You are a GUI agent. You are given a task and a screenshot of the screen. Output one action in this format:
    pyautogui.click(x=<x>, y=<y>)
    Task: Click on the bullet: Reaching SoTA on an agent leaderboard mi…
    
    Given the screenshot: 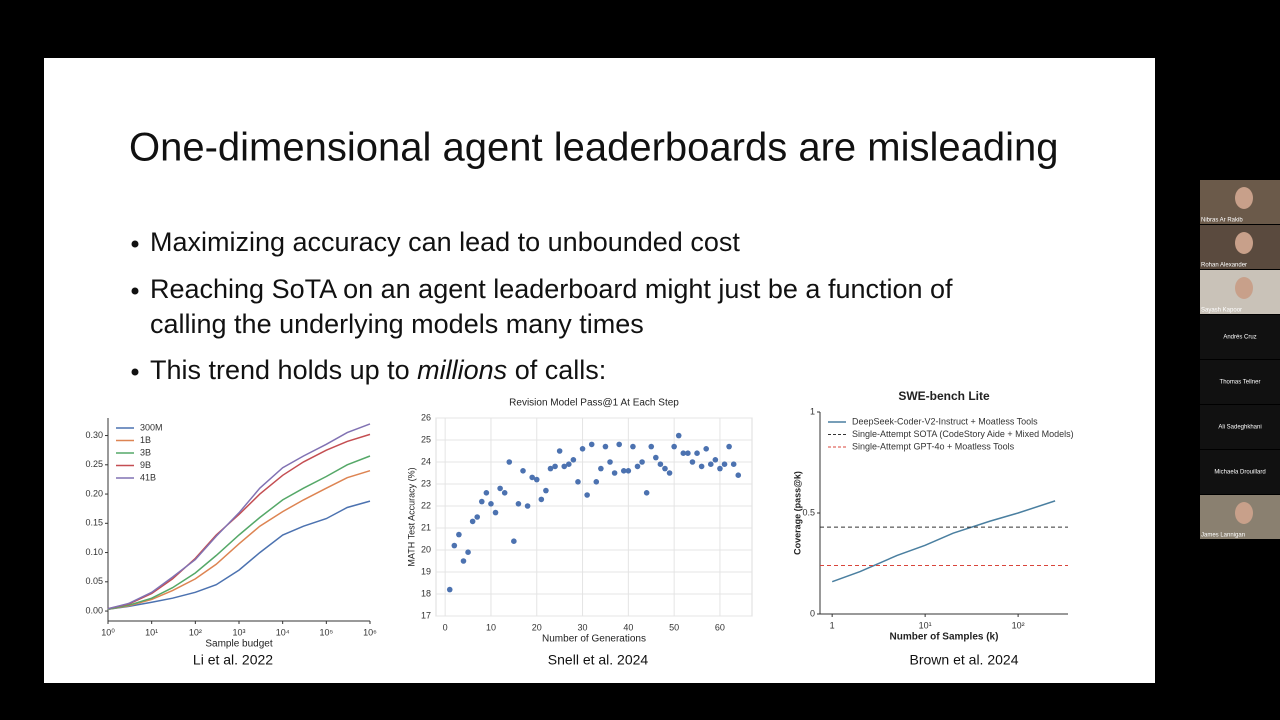 What is the action you would take?
    pyautogui.click(x=551, y=289)
    